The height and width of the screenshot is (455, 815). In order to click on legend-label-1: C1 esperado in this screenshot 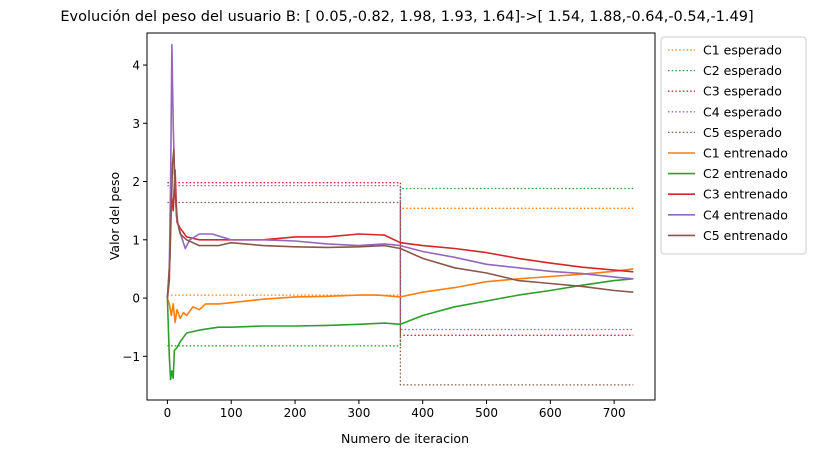, I will do `click(742, 50)`.